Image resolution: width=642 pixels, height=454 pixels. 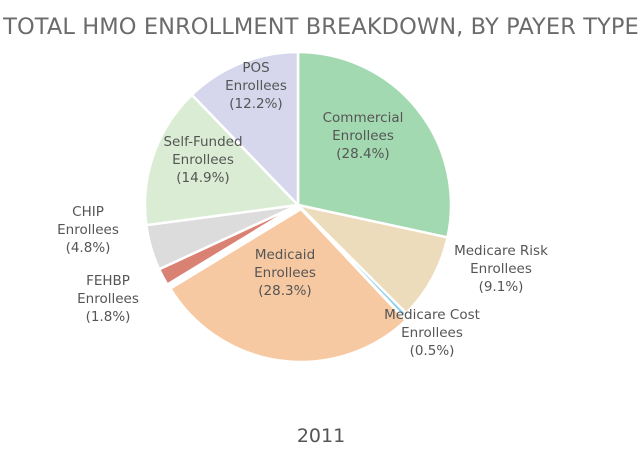 What do you see at coordinates (88, 248) in the screenshot?
I see `slice-label-line: (4.8%)` at bounding box center [88, 248].